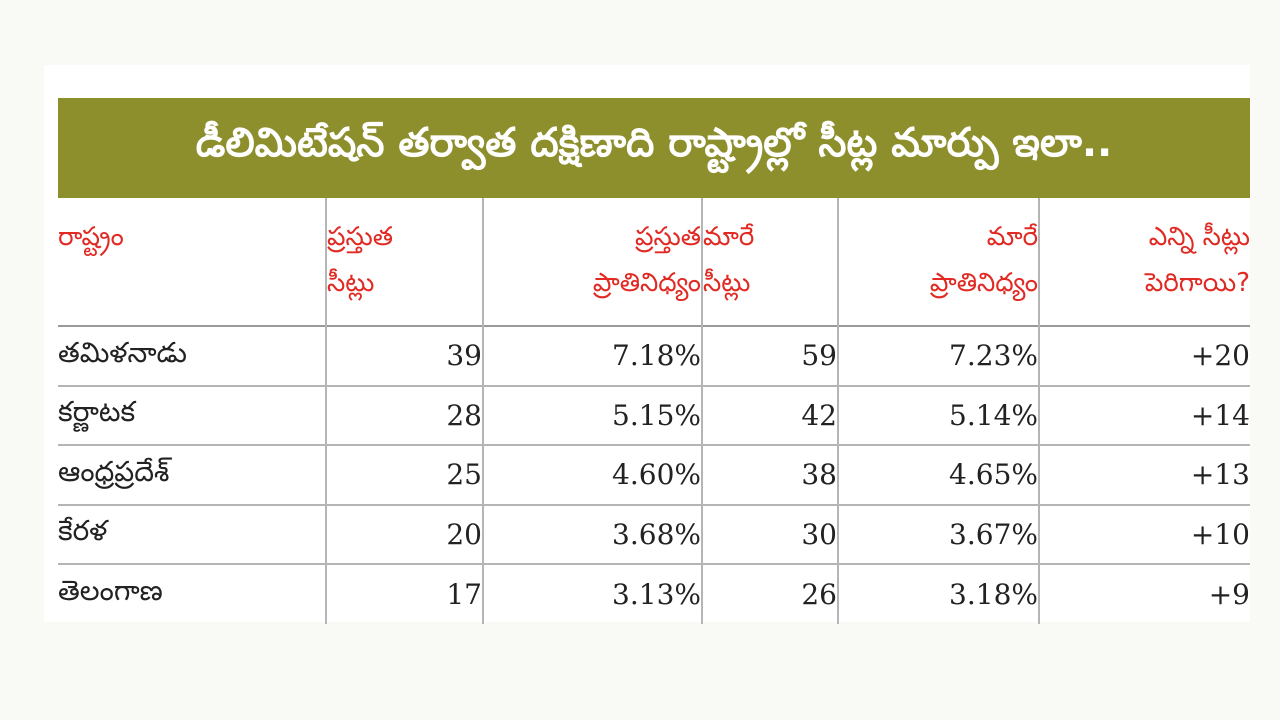 Image resolution: width=1280 pixels, height=720 pixels. I want to click on header-state-line: రాష్ట్రం, so click(91, 237).